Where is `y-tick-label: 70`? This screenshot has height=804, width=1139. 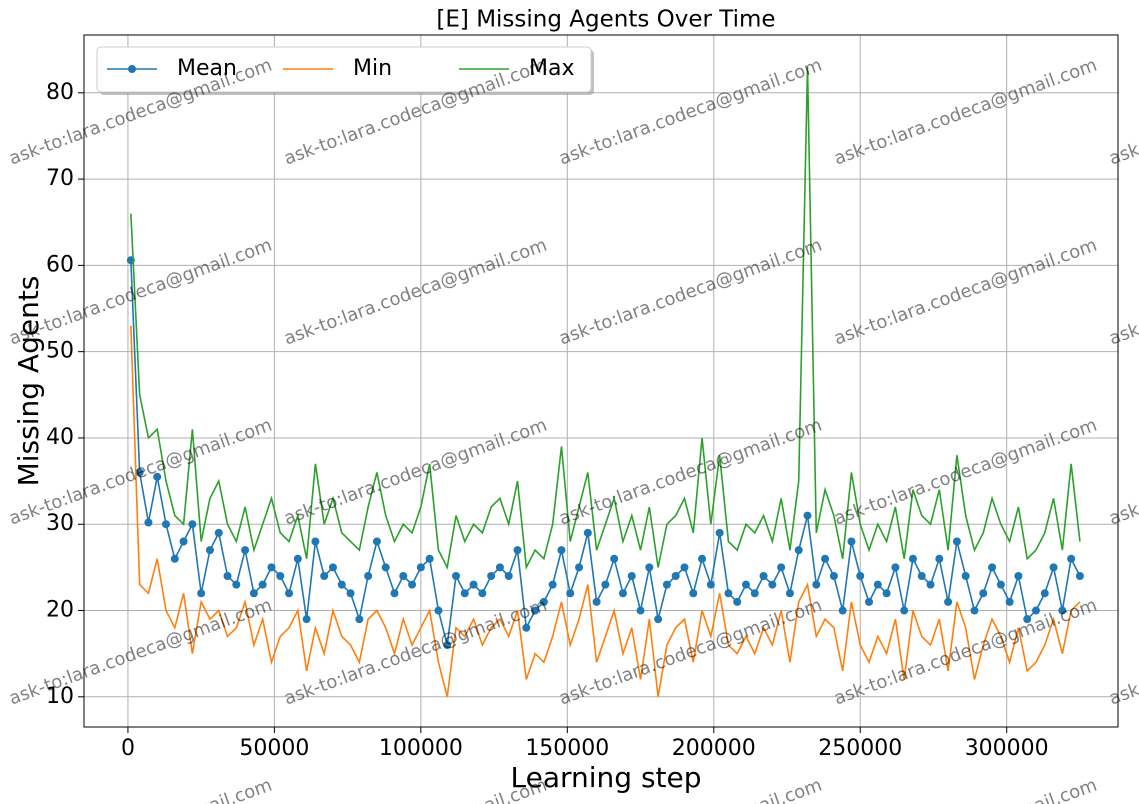 y-tick-label: 70 is located at coordinates (60, 178).